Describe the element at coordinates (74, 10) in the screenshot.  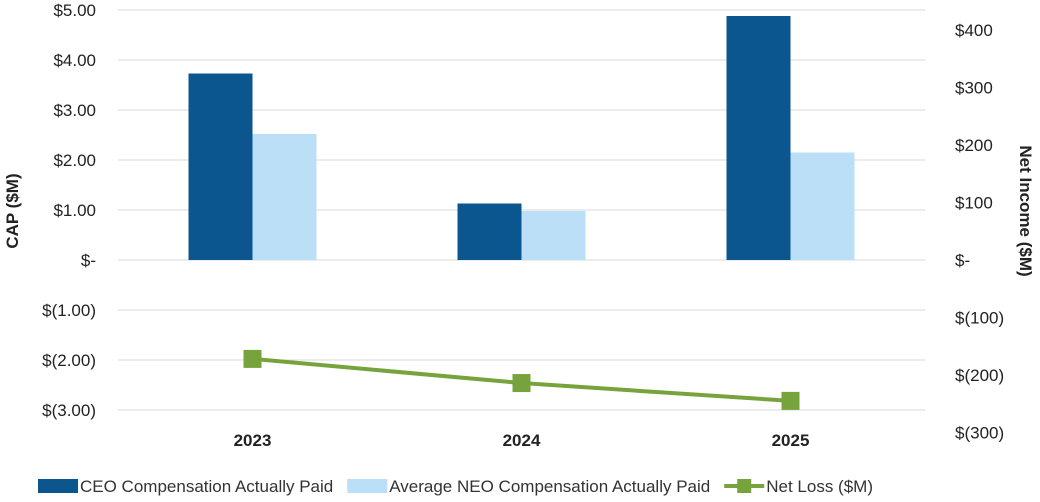
I see `left-tick-label: $5.00` at that location.